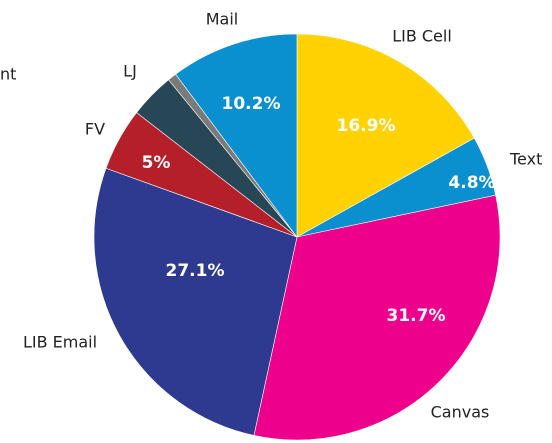 This screenshot has width=552, height=443. I want to click on slice-label: Canvas, so click(460, 412).